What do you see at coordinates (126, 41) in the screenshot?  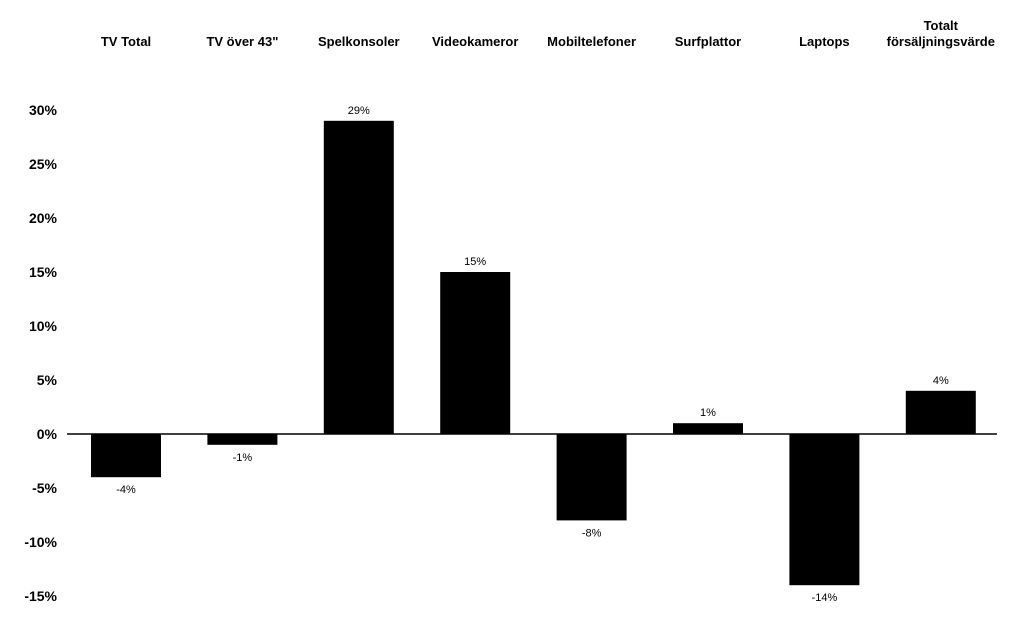 I see `category-label: TV Total` at bounding box center [126, 41].